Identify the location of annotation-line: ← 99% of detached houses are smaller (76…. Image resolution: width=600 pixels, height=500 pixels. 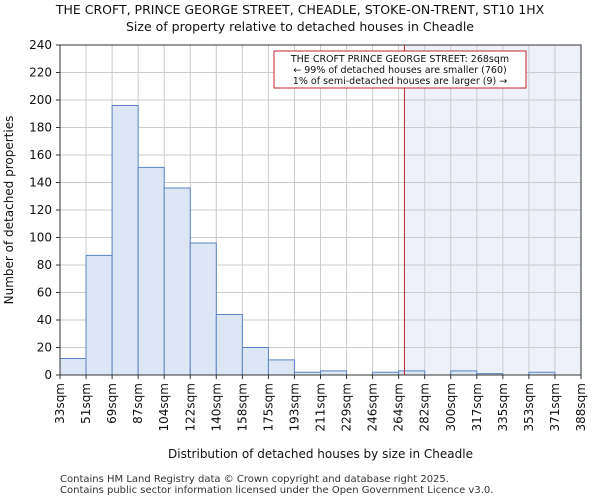
(399, 70).